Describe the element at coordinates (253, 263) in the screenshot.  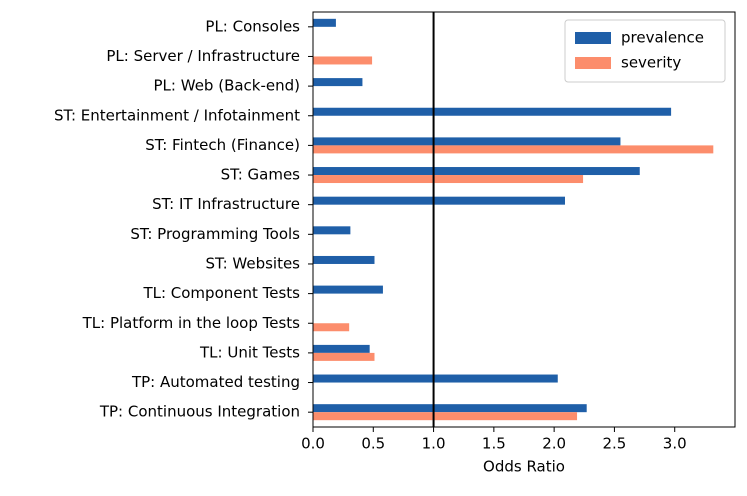
I see `y-tick-label: ST: Websites` at that location.